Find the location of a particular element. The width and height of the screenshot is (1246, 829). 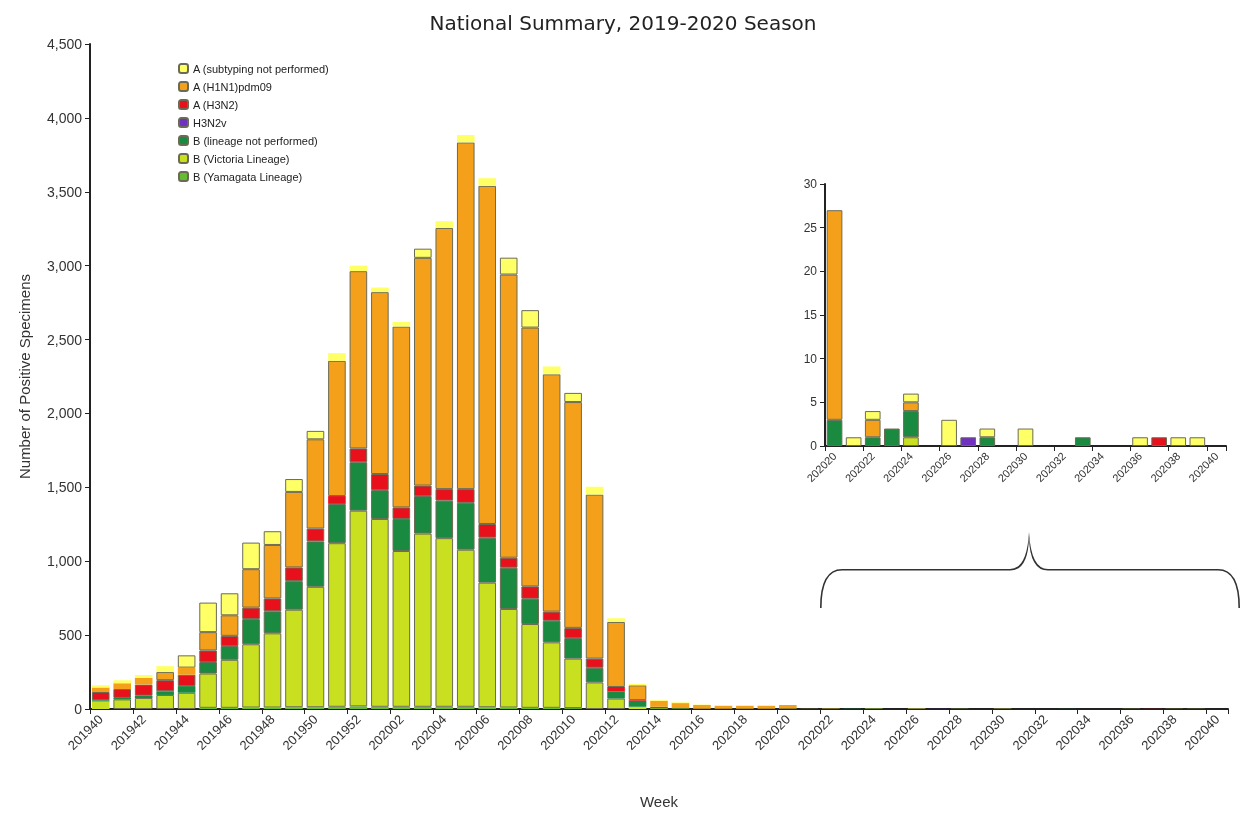

y-tick-label: 4,500 is located at coordinates (64, 44).